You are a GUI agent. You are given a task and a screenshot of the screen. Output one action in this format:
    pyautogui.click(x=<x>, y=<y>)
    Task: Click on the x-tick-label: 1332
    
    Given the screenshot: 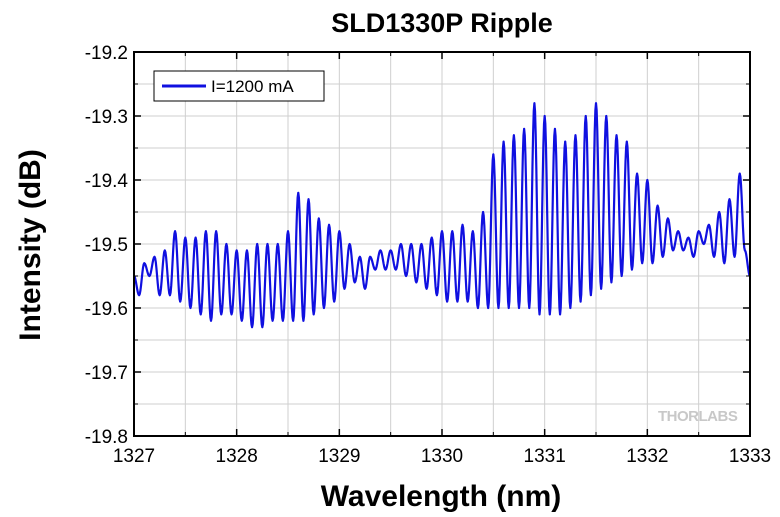 What is the action you would take?
    pyautogui.click(x=647, y=456)
    